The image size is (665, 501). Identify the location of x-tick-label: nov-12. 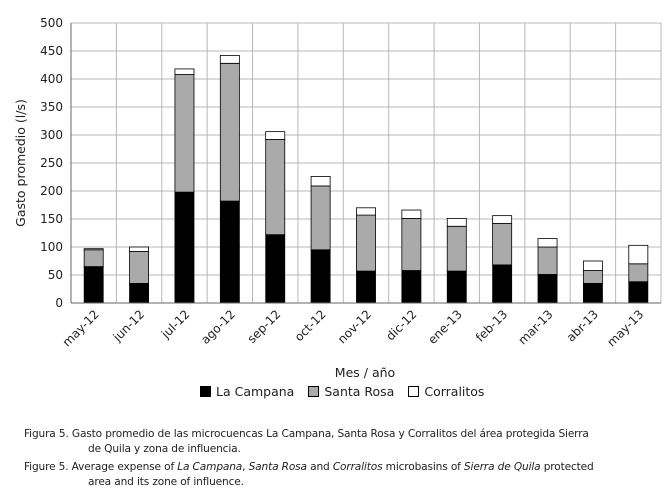
(354, 326).